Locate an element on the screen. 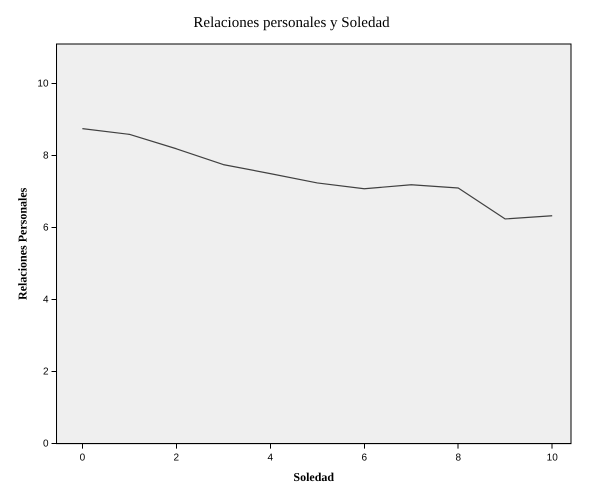 This screenshot has height=499, width=593. y-tick-label: 6 is located at coordinates (45, 228).